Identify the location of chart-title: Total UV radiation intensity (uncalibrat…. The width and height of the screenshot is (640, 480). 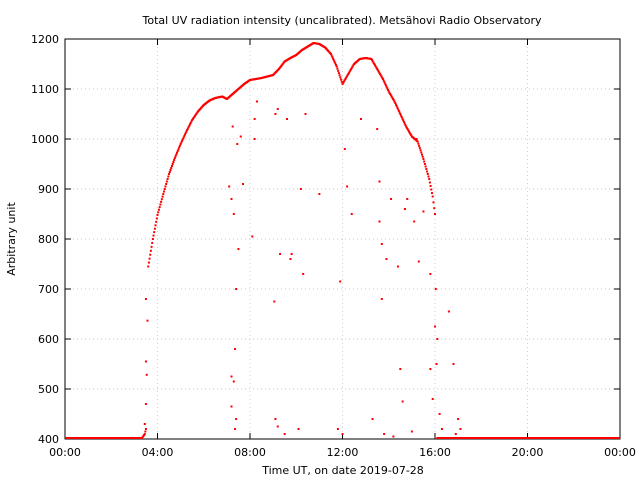
(342, 20).